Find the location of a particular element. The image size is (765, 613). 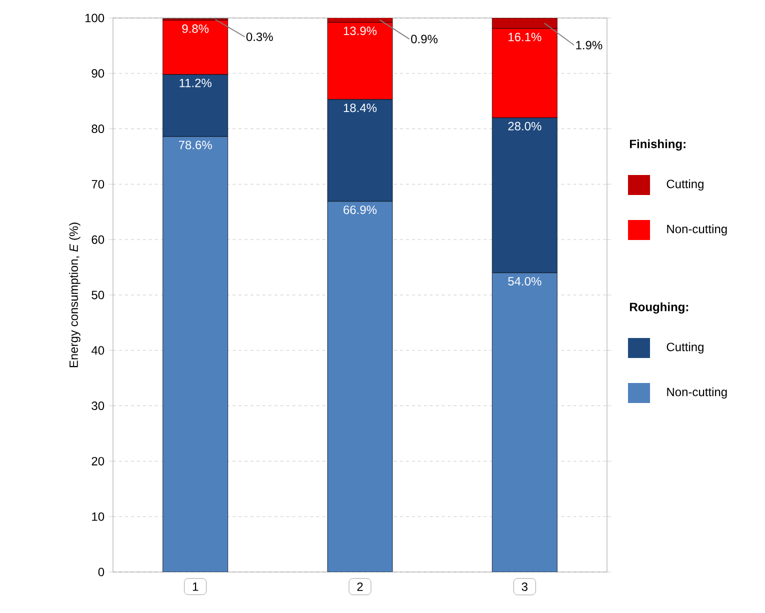

y-tick-label: 30 is located at coordinates (98, 406).